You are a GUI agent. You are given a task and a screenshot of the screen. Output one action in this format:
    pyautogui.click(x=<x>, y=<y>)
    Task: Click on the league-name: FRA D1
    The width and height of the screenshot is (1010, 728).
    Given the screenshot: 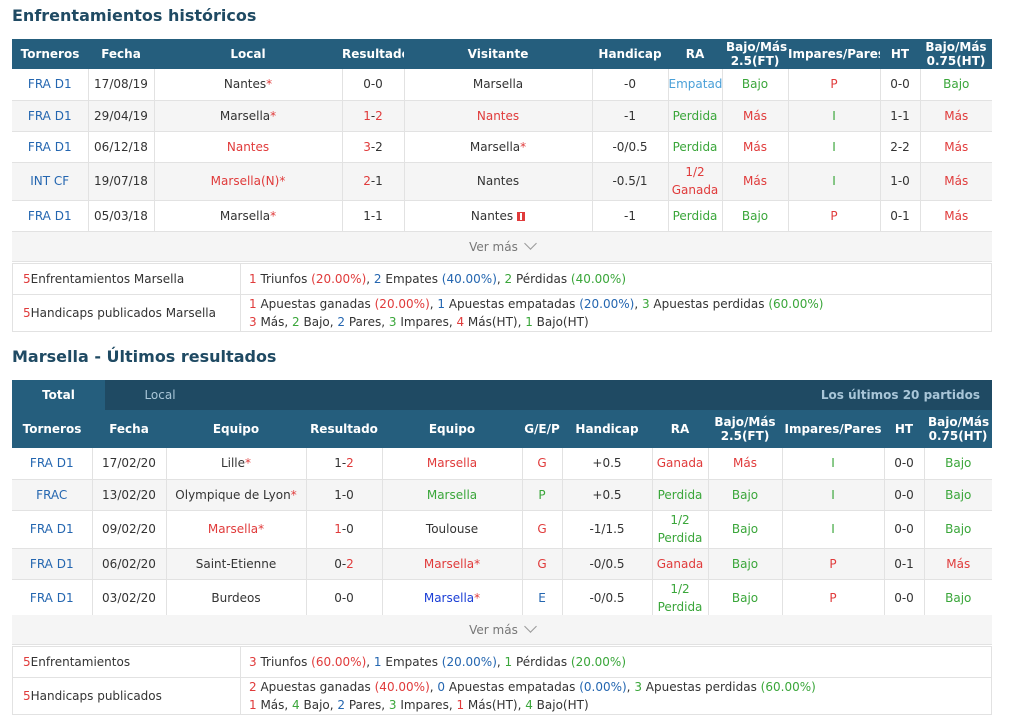 What is the action you would take?
    pyautogui.click(x=49, y=215)
    